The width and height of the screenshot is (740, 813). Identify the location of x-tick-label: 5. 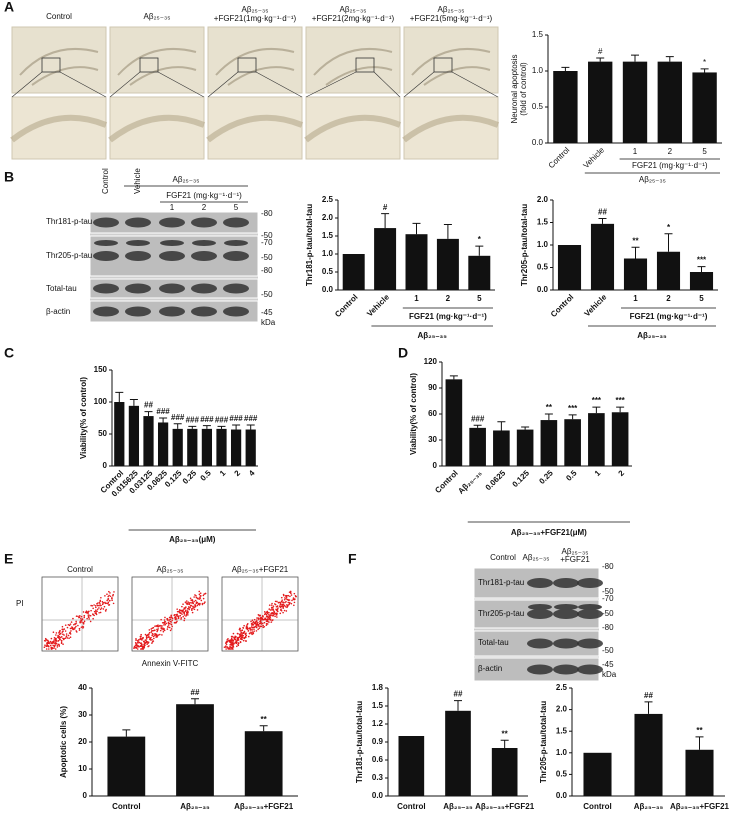
(701, 298).